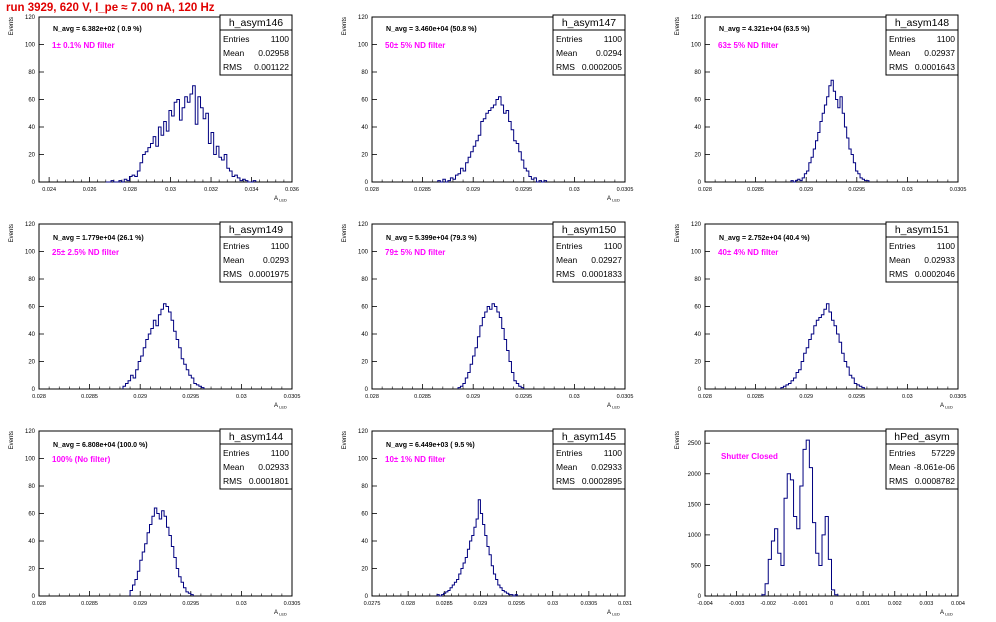 This screenshot has height=622, width=996. Describe the element at coordinates (89, 397) in the screenshot. I see `x-tick-label: 0.0285` at that location.